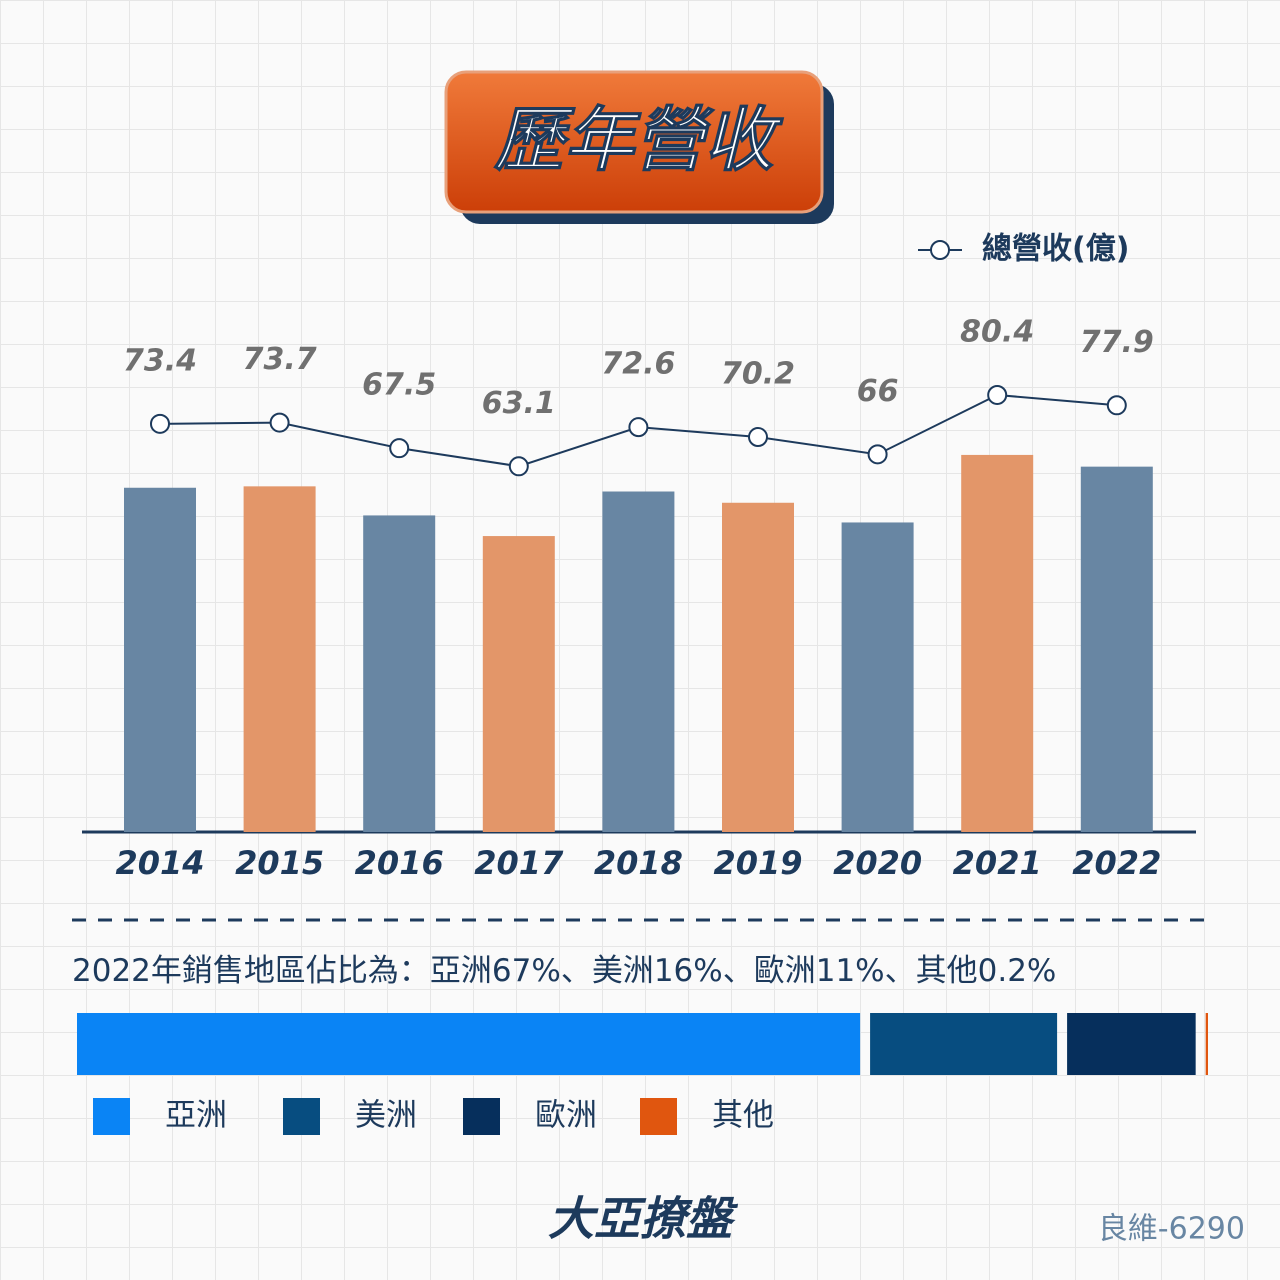 This screenshot has width=1280, height=1280. What do you see at coordinates (877, 863) in the screenshot?
I see `x-tick-label: 2020` at bounding box center [877, 863].